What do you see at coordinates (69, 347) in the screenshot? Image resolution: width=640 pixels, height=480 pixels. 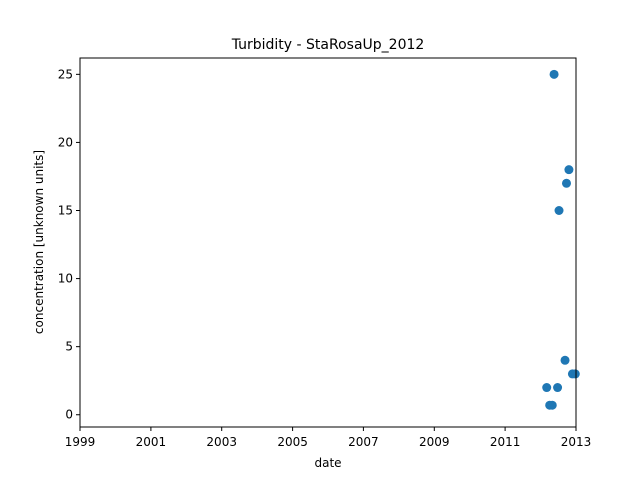 I see `y-tick-label: 5` at bounding box center [69, 347].